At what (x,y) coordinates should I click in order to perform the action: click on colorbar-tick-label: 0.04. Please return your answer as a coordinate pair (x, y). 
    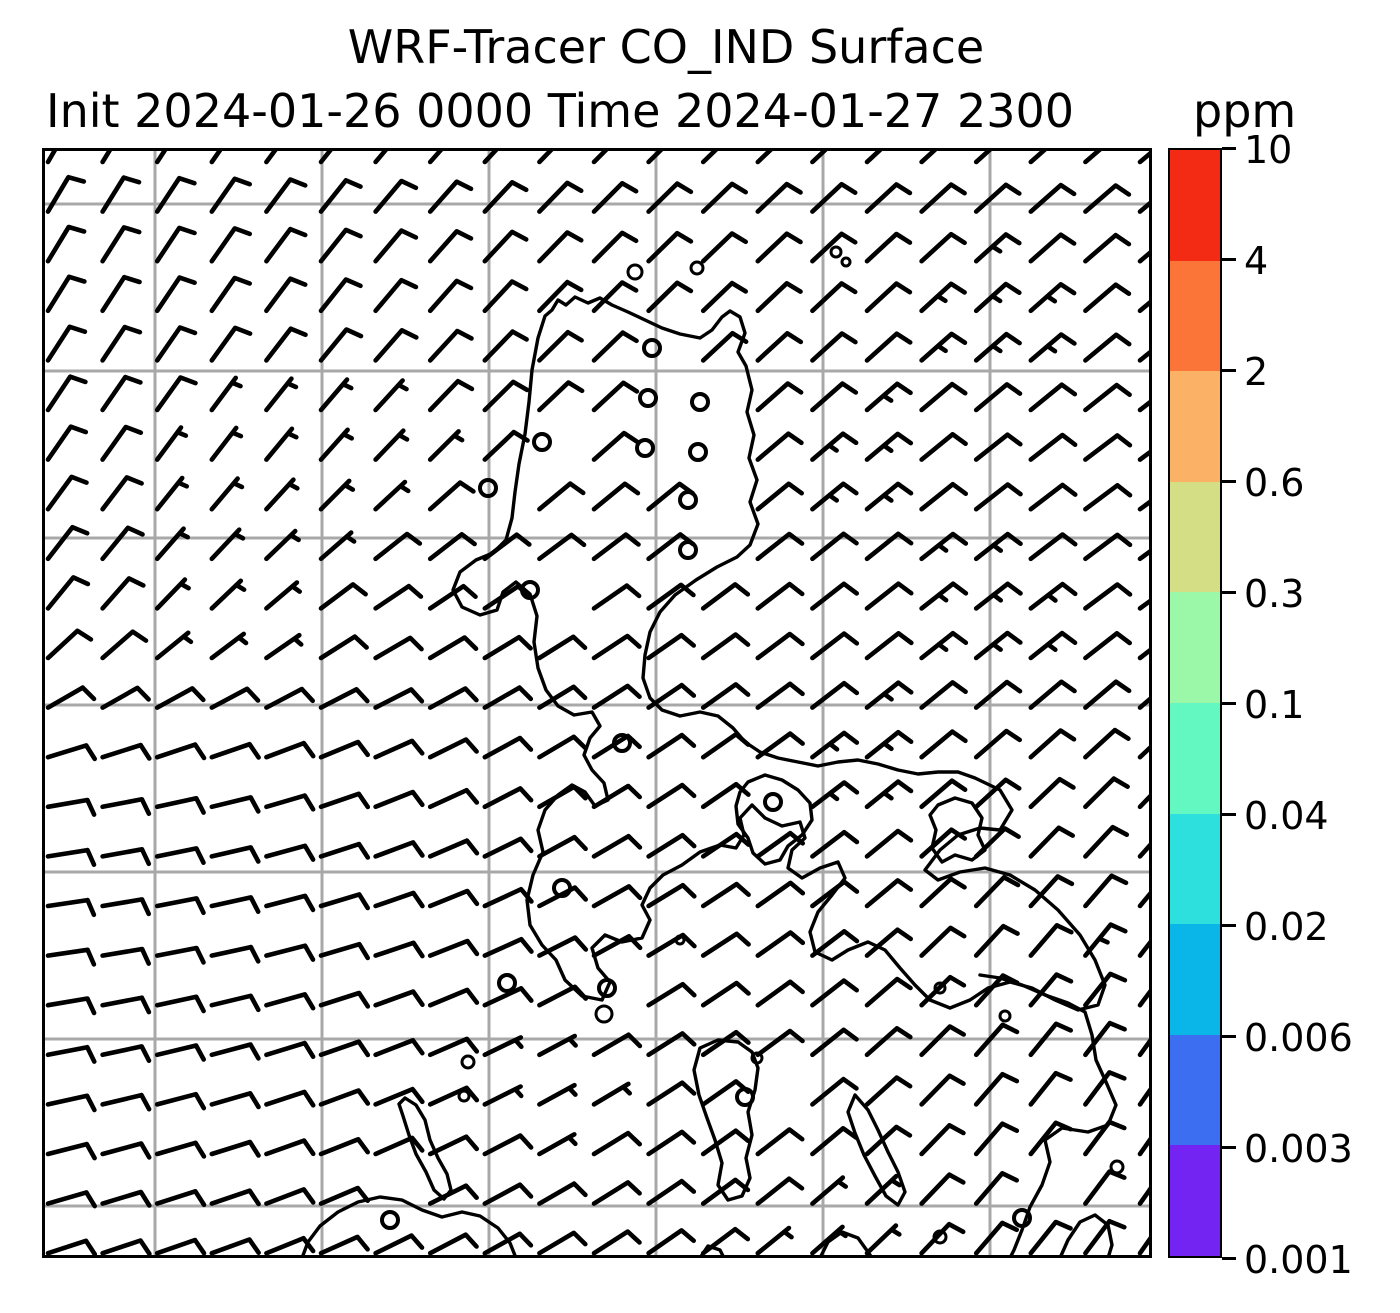
    Looking at the image, I should click on (1286, 816).